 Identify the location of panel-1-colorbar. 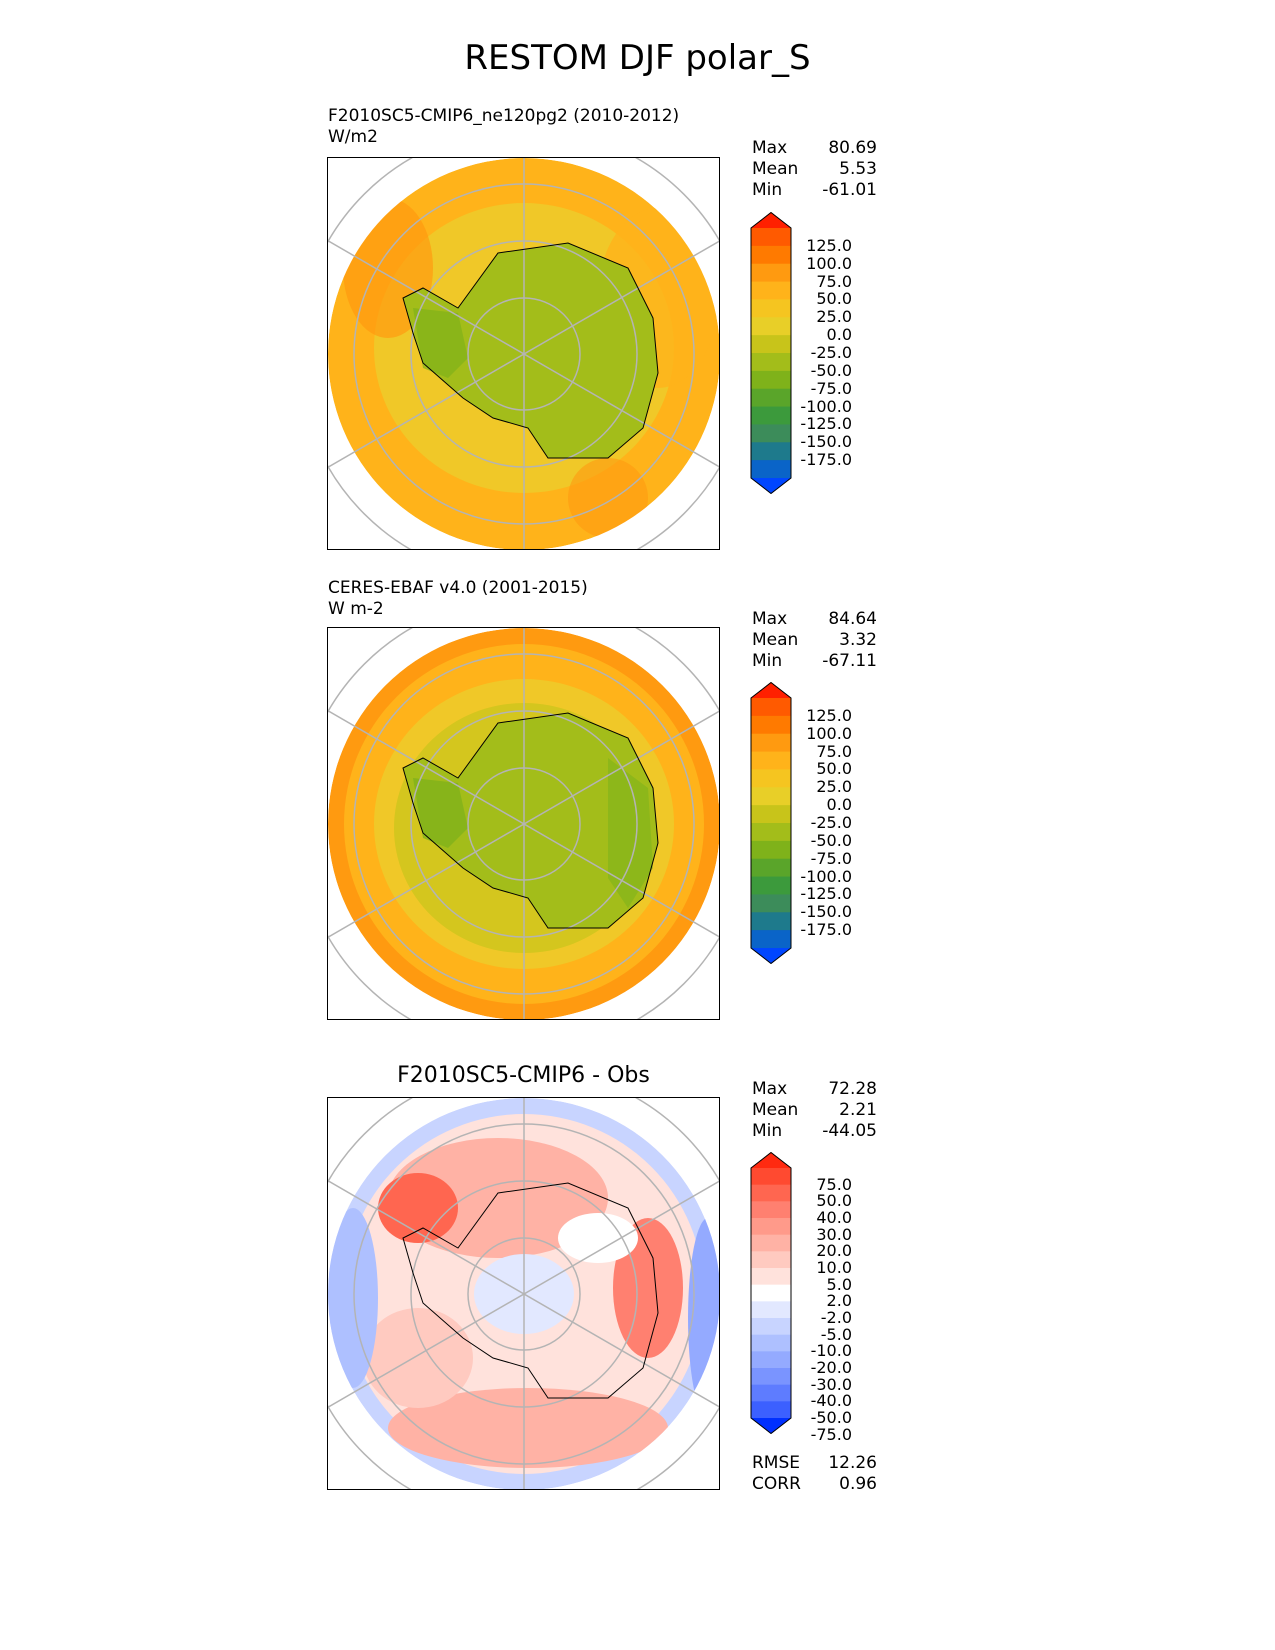
(772, 353).